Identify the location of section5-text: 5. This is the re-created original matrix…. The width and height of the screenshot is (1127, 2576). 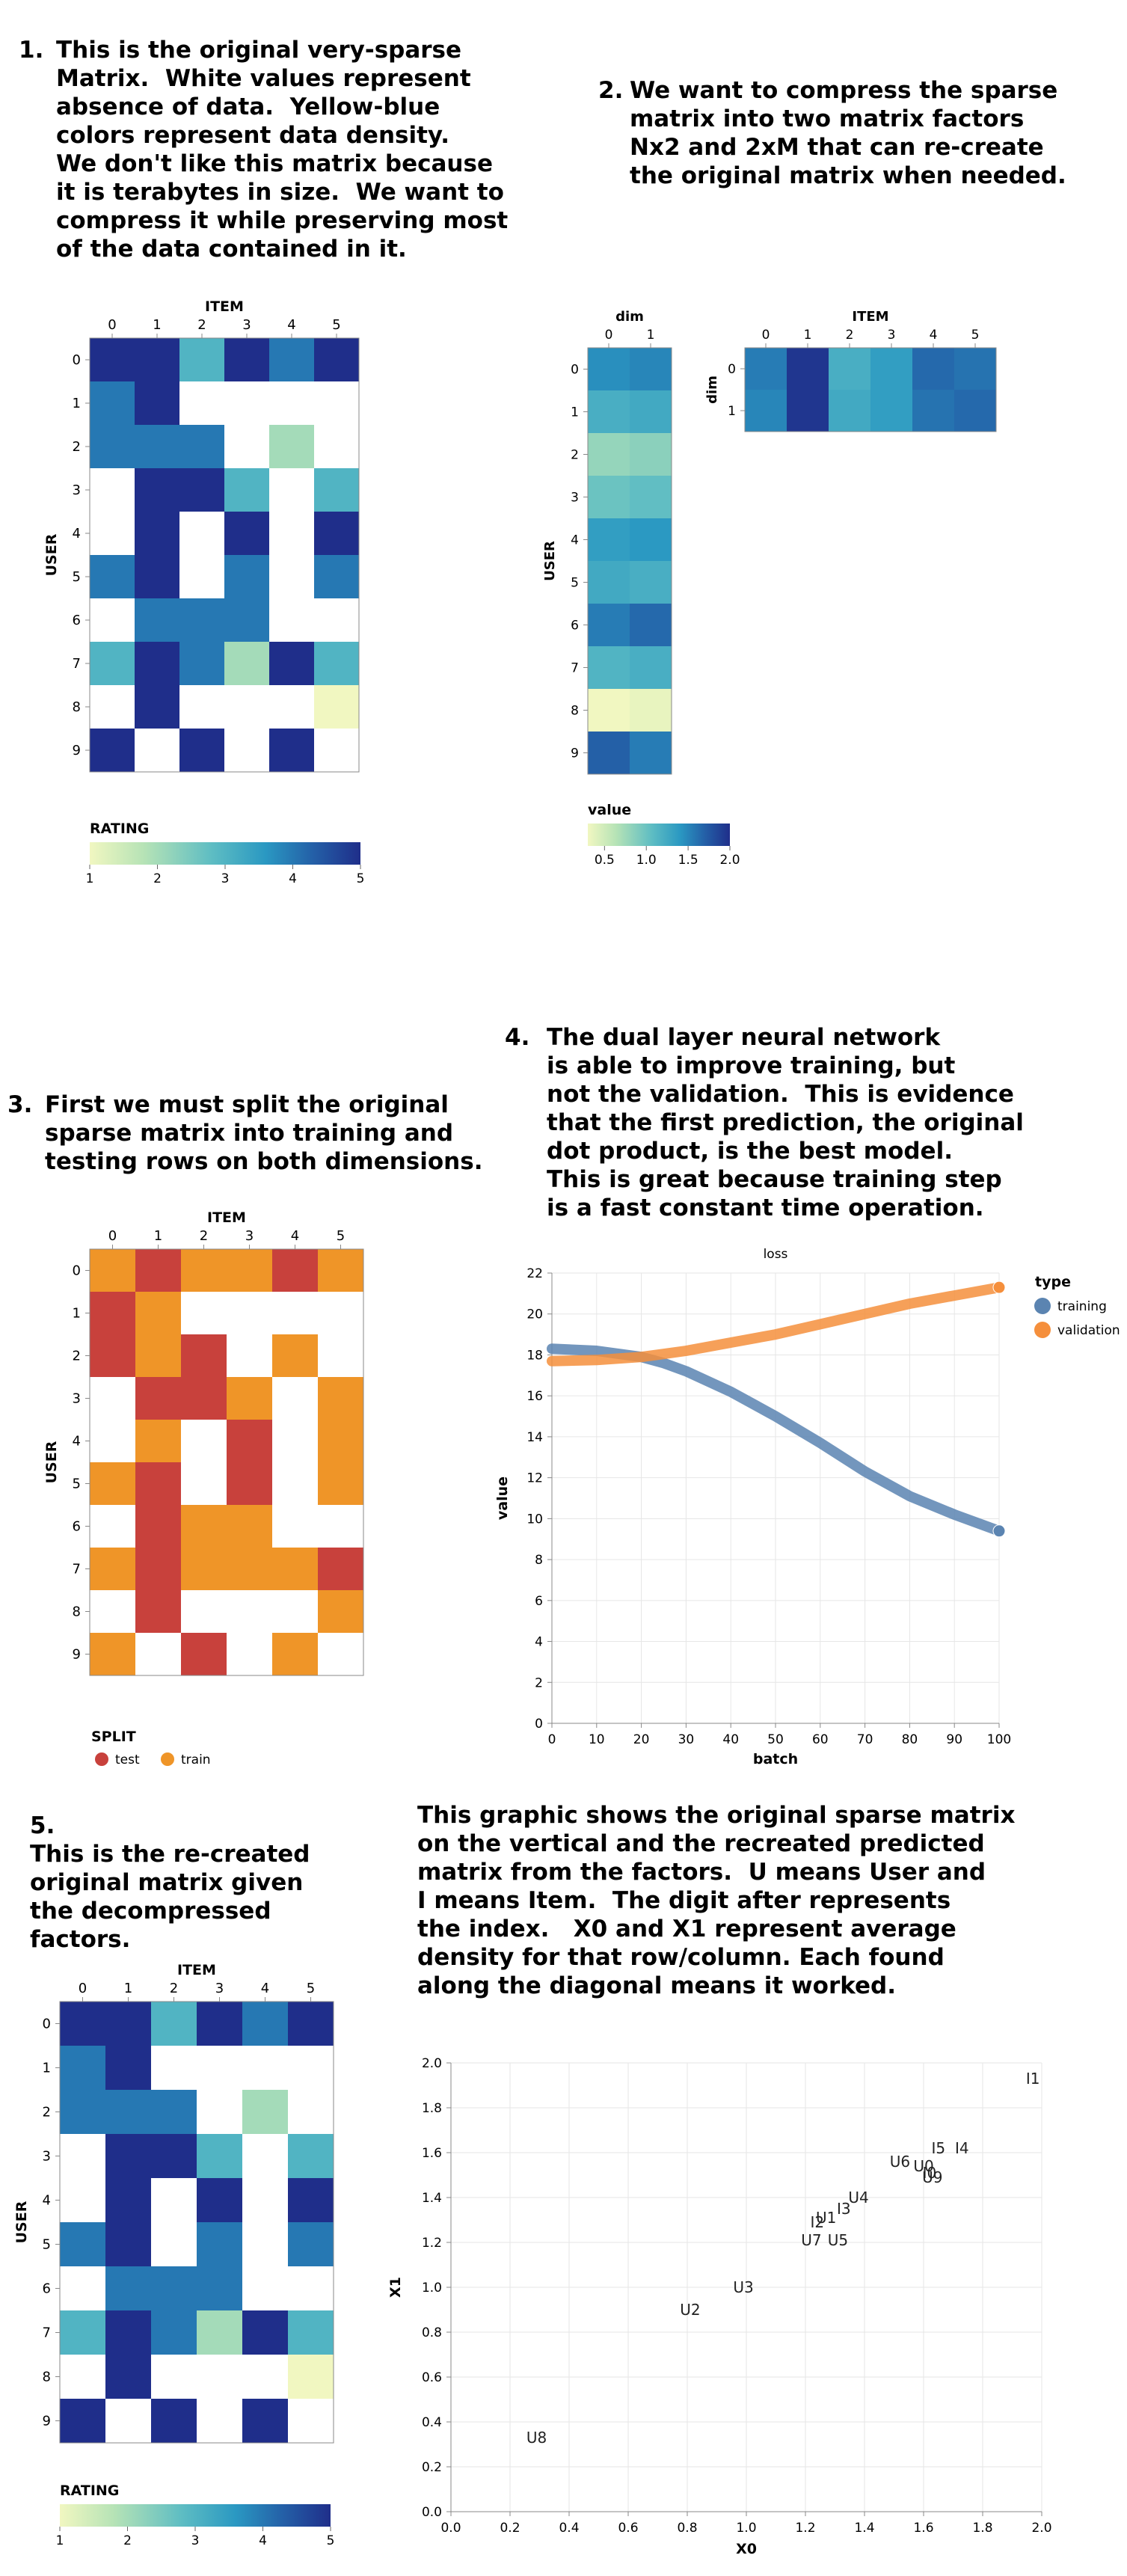
(170, 1883).